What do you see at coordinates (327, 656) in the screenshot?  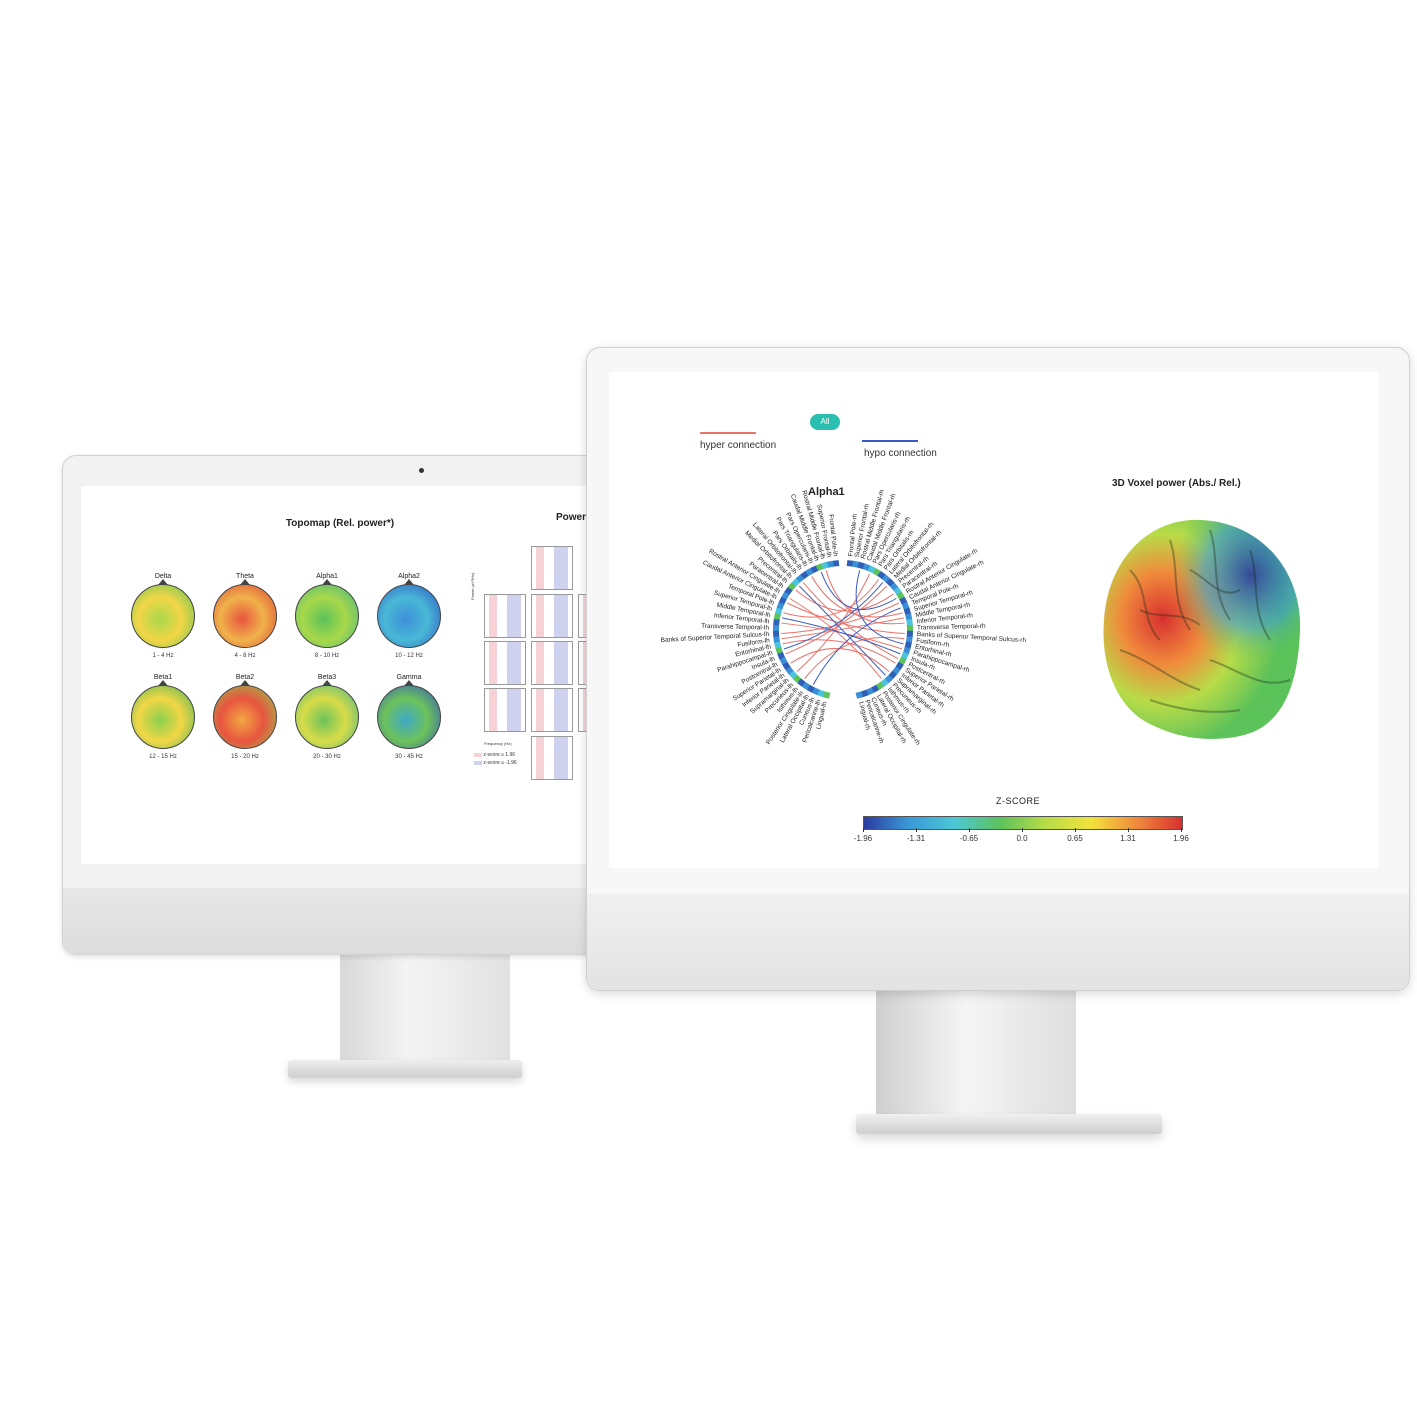 I see `topomap-band-range: 8 - 10 Hz` at bounding box center [327, 656].